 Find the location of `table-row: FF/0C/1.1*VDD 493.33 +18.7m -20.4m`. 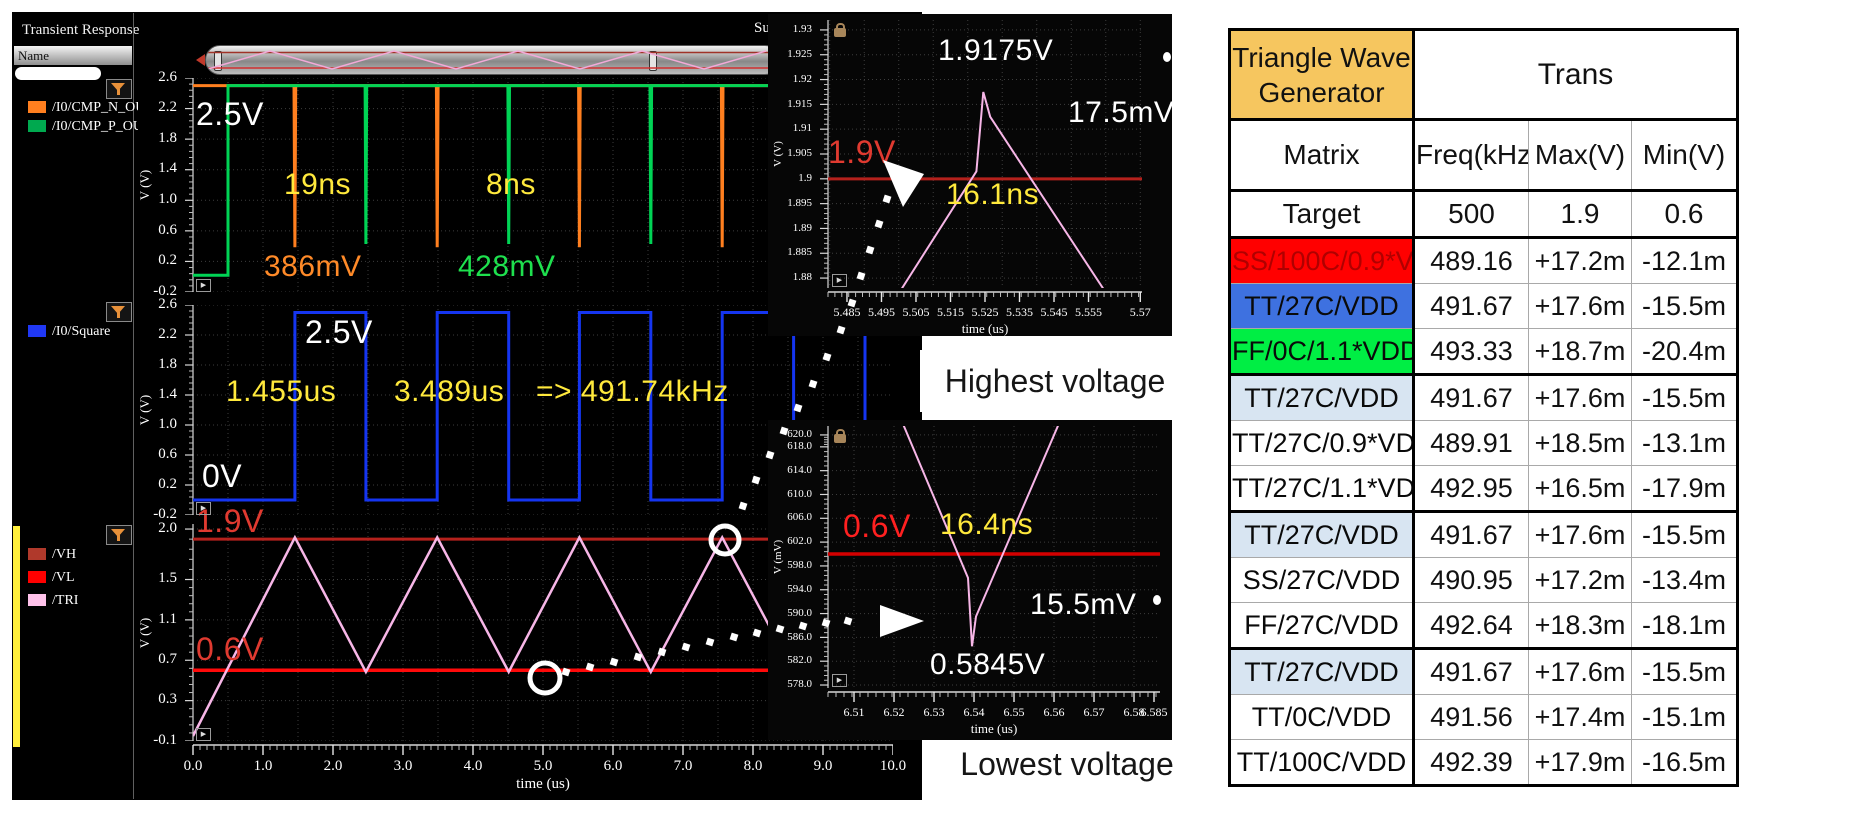

table-row: FF/0C/1.1*VDD 493.33 +18.7m -20.4m is located at coordinates (1483, 352).